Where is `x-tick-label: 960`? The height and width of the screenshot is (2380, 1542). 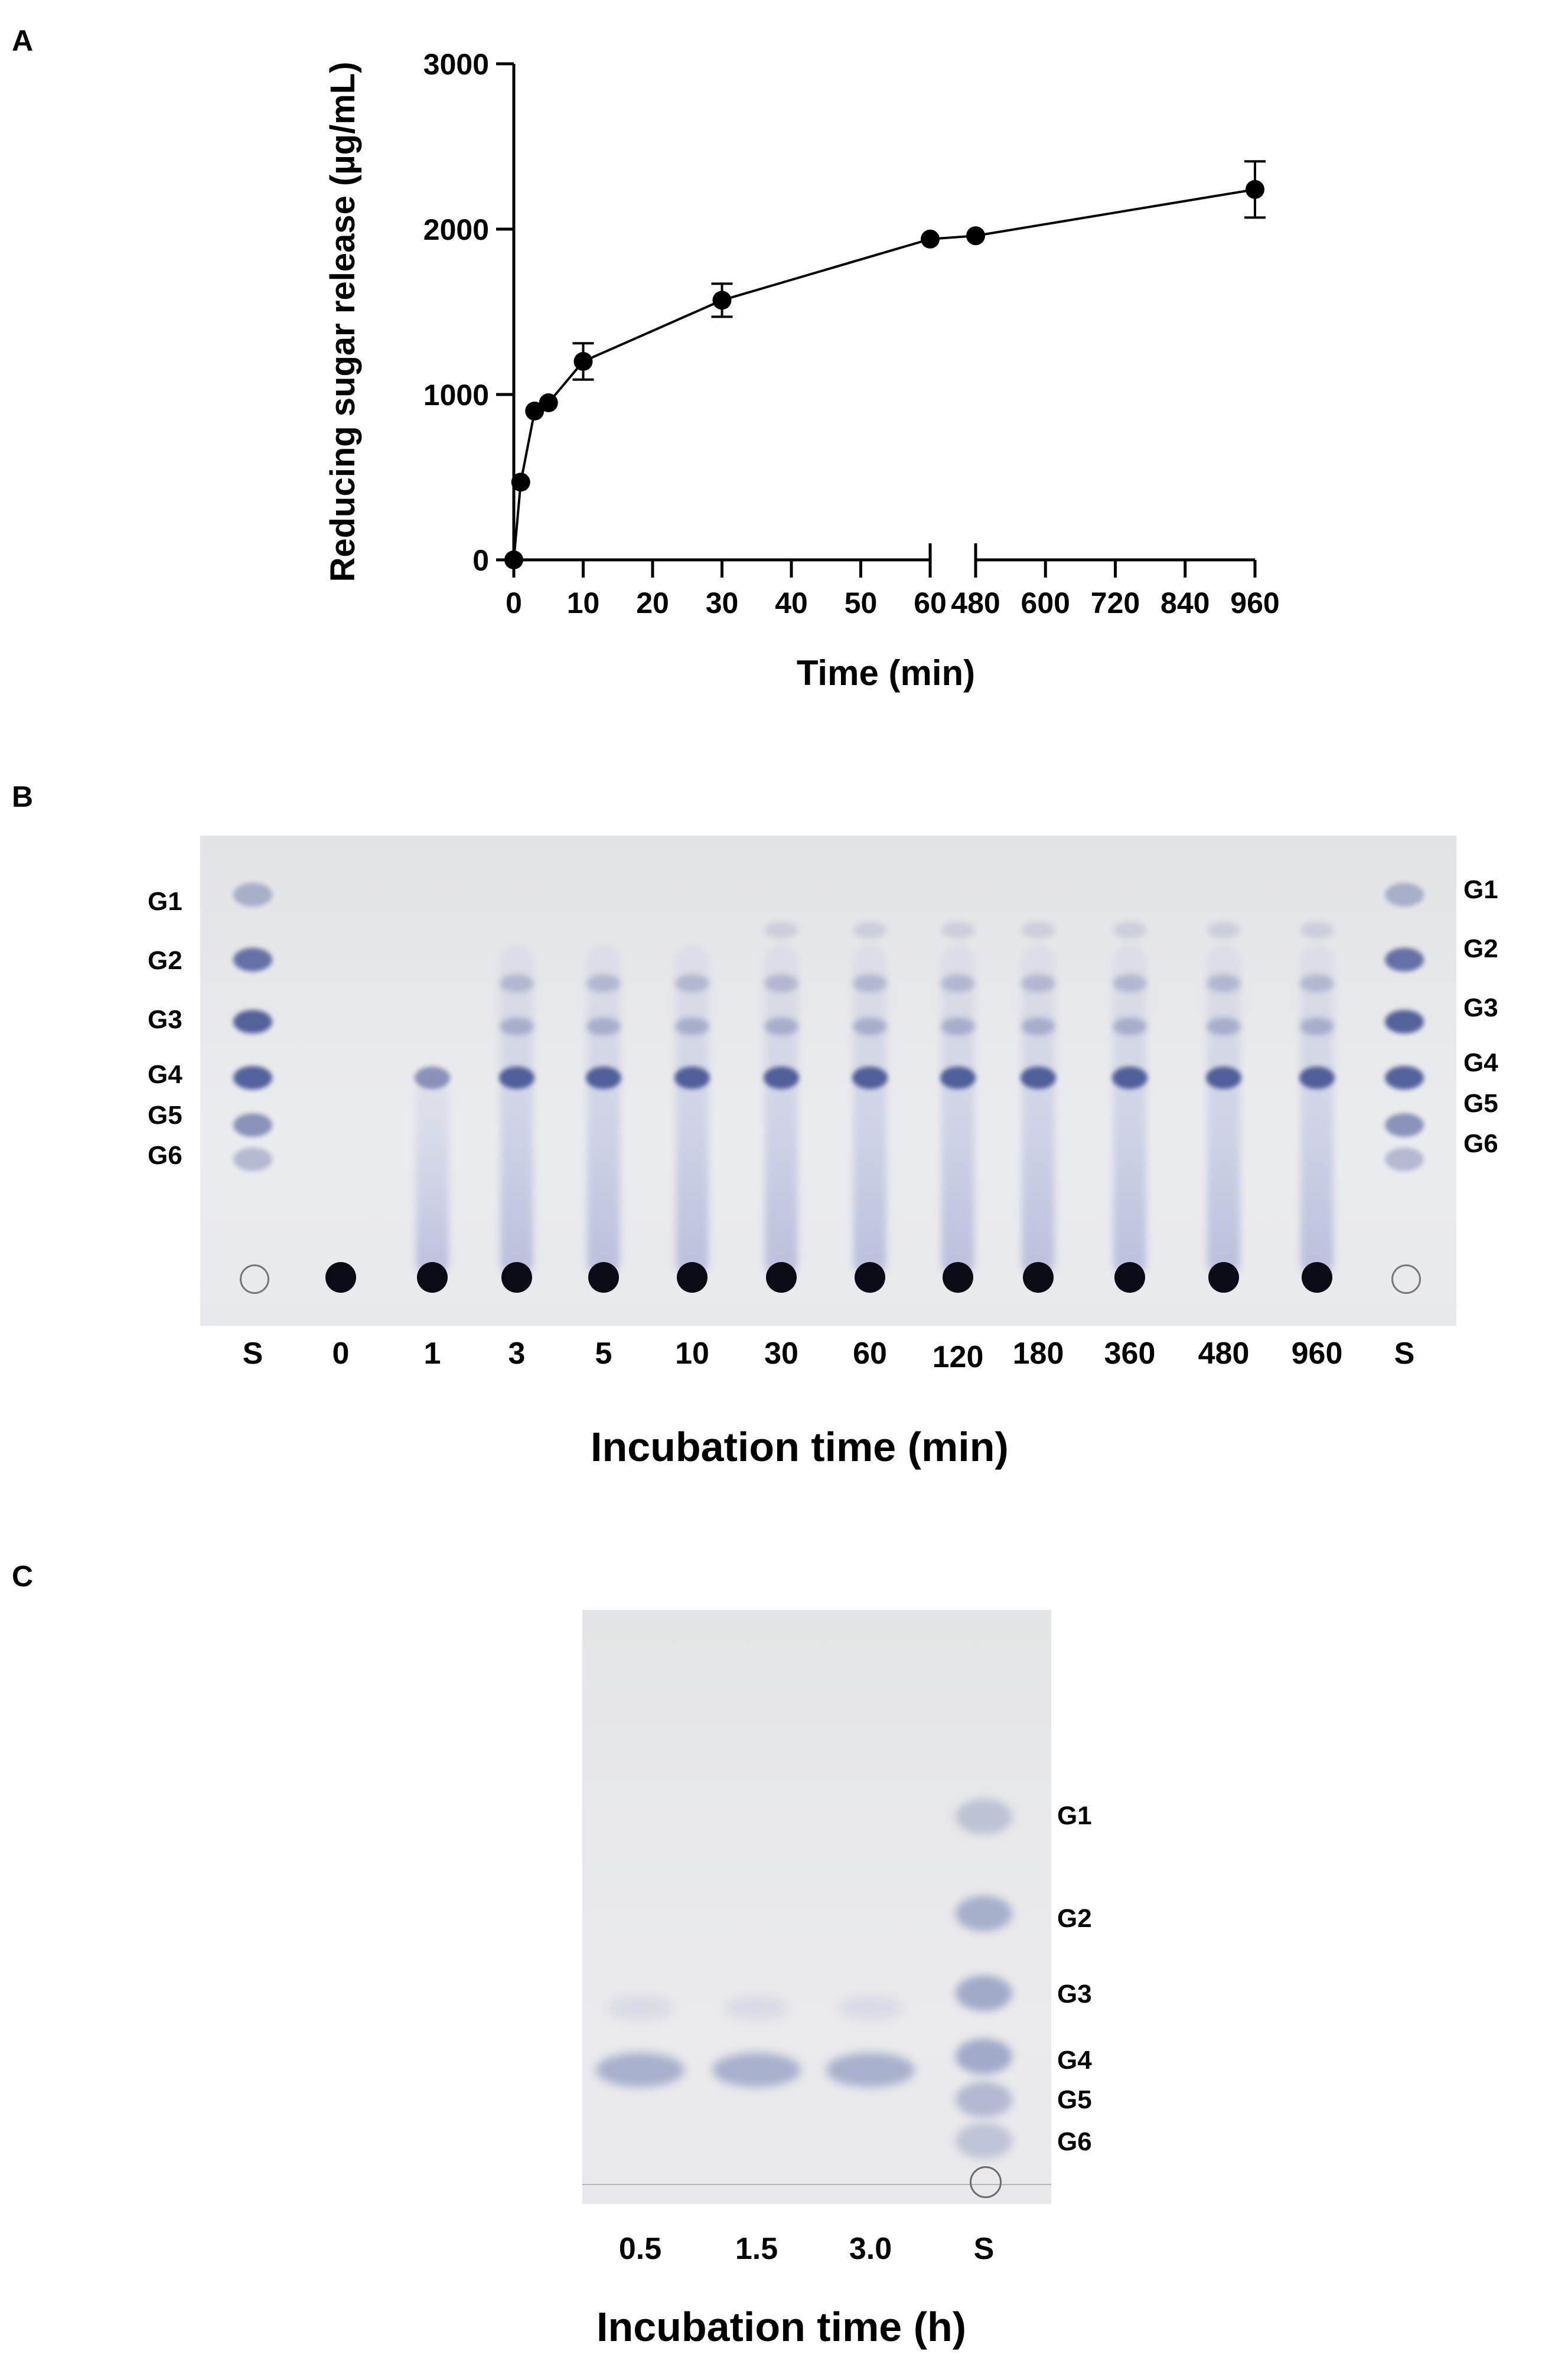
x-tick-label: 960 is located at coordinates (1254, 603).